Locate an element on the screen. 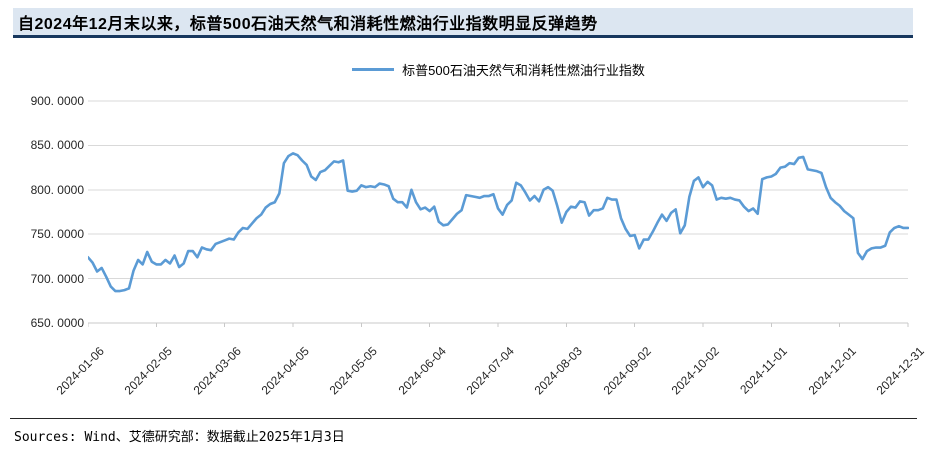 The width and height of the screenshot is (927, 453). report-title-bar: 自2024年12月末以来，标普500石油天然气和消耗性燃油行业指数明显反弹趋势 is located at coordinates (463, 23).